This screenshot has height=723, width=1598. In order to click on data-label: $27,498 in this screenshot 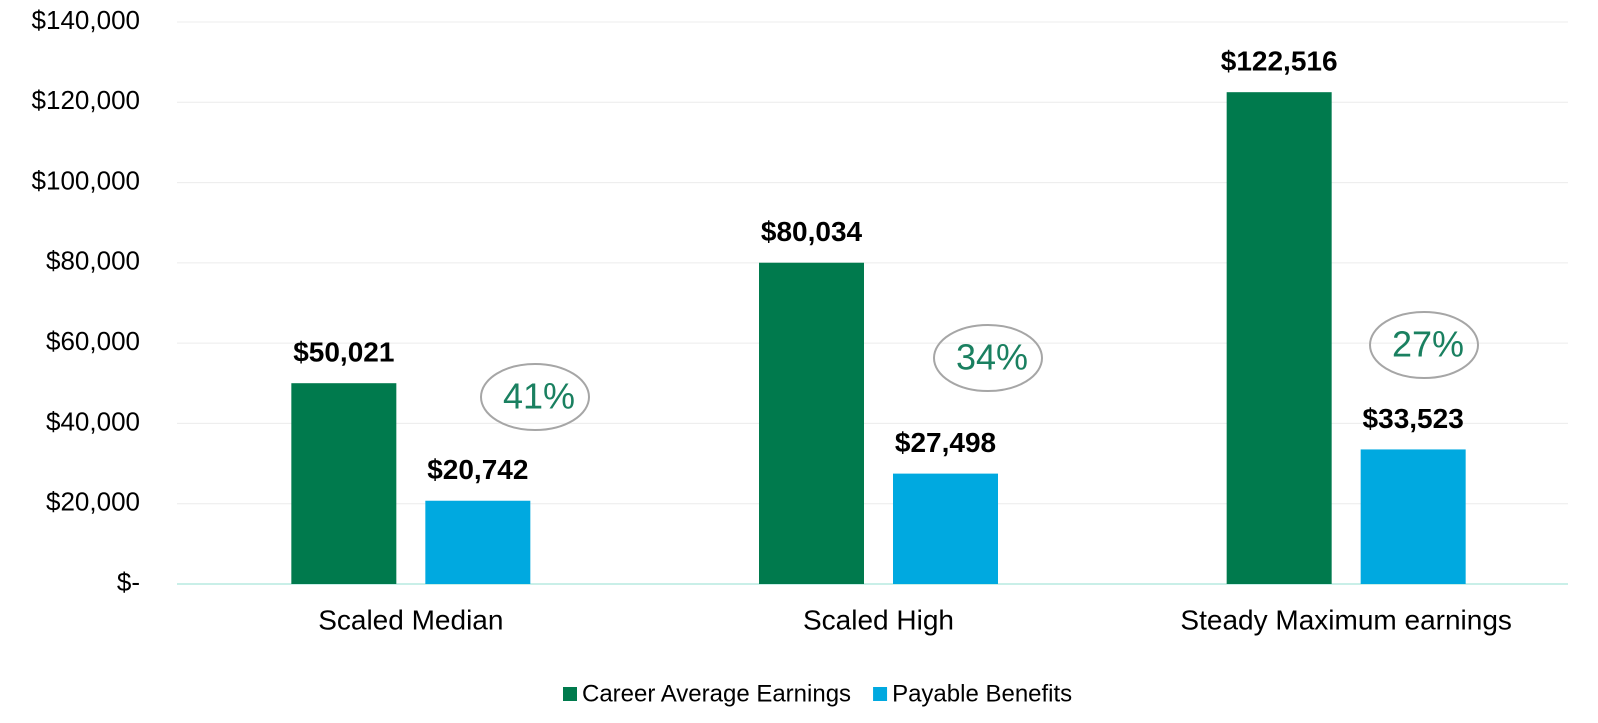, I will do `click(945, 442)`.